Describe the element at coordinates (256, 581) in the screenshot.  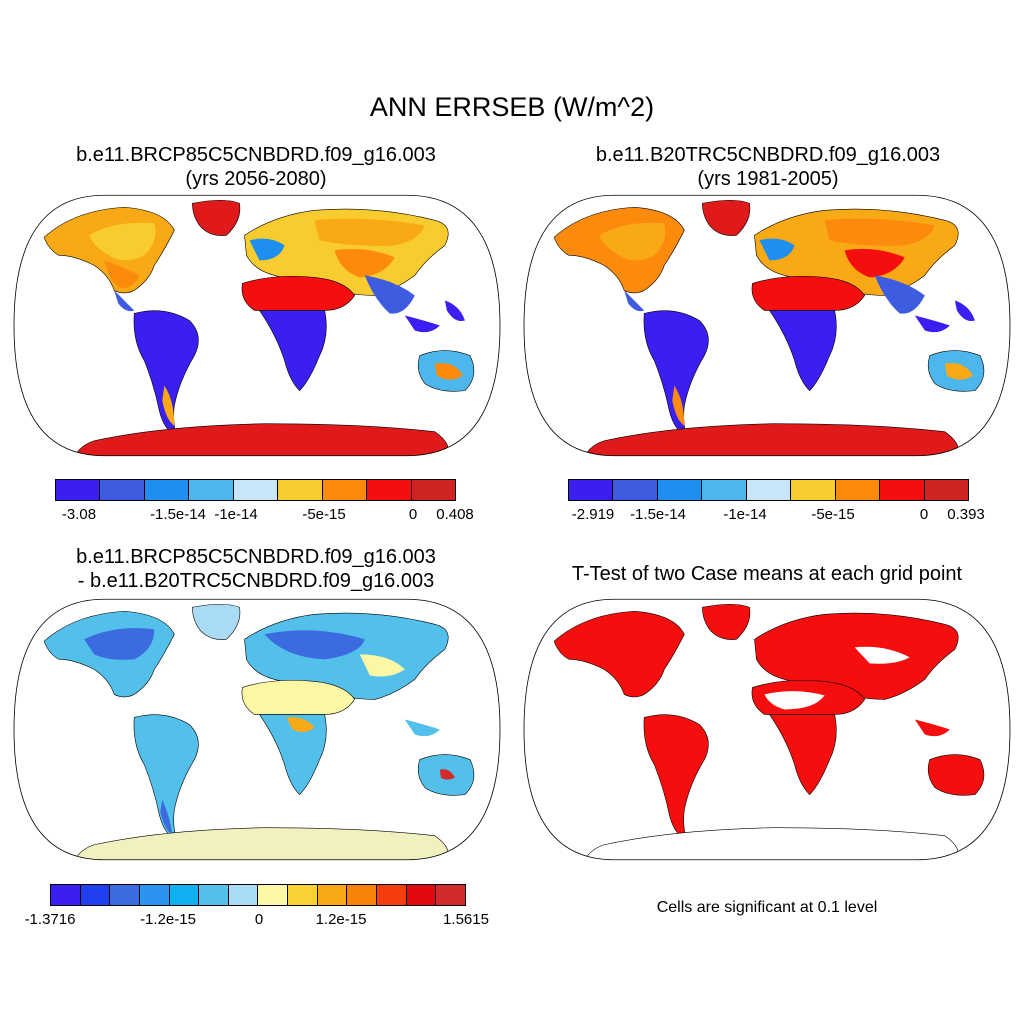
I see `panel3-title-line2: - b.e11.B20TRC5CNBDRD.f09_g16.003` at that location.